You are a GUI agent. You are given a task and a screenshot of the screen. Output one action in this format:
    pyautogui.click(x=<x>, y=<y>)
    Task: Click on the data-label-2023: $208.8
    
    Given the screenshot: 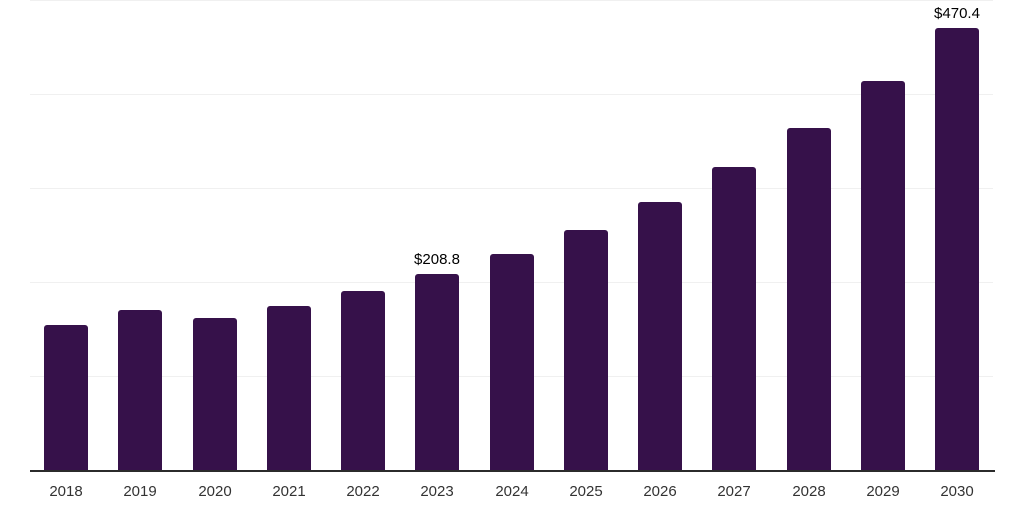 What is the action you would take?
    pyautogui.click(x=437, y=259)
    